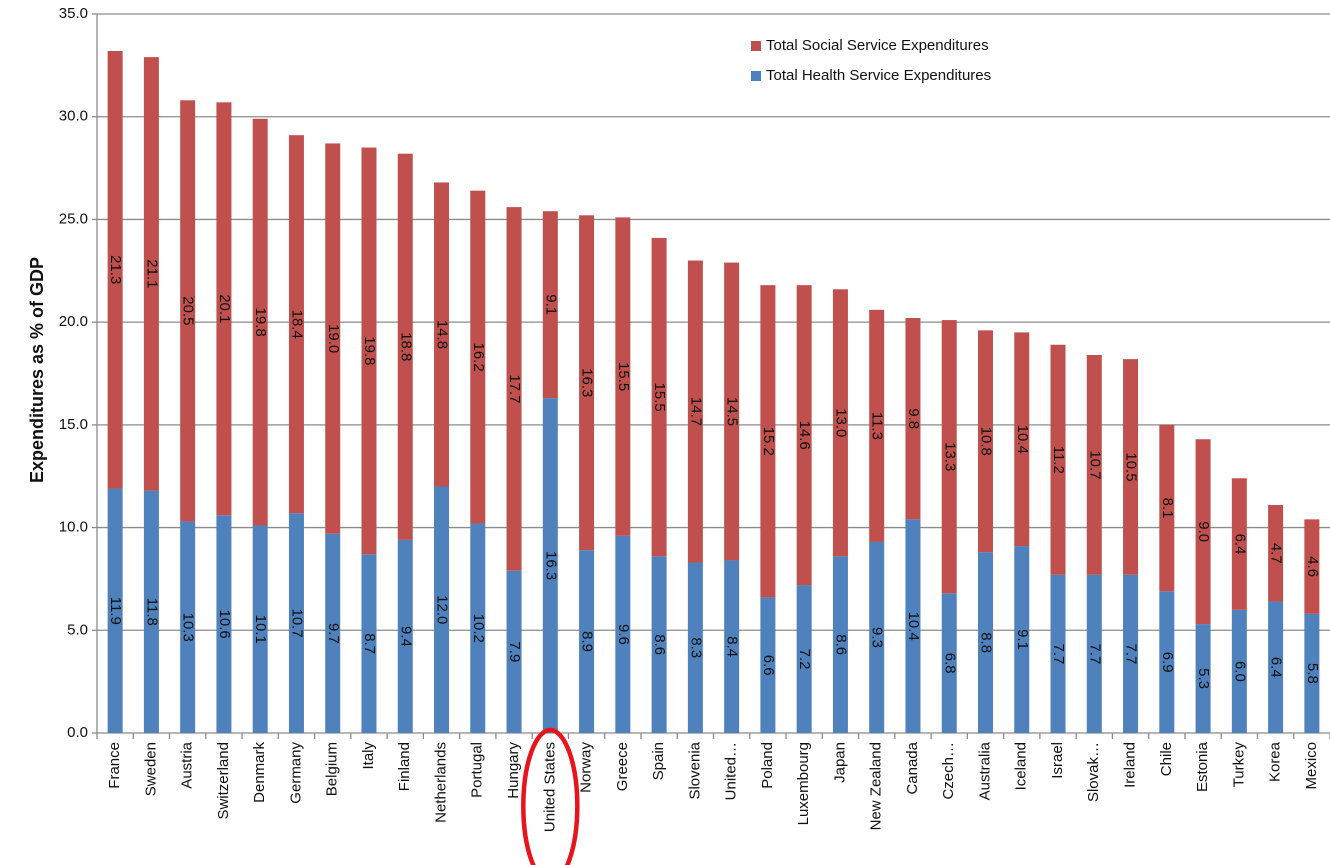 Image resolution: width=1330 pixels, height=865 pixels. What do you see at coordinates (659, 644) in the screenshot?
I see `data-label-health: 8.6` at bounding box center [659, 644].